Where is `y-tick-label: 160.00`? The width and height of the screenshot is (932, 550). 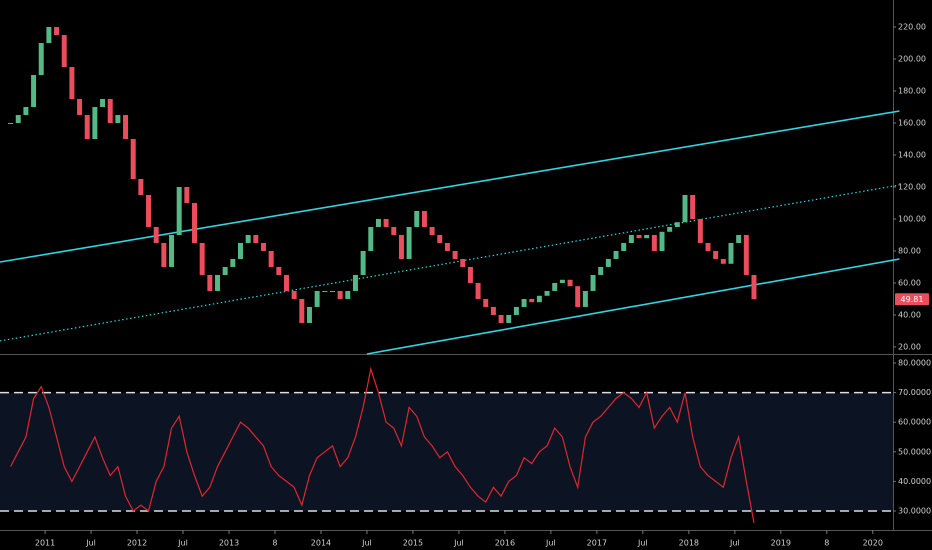
y-tick-label: 160.00 is located at coordinates (912, 123).